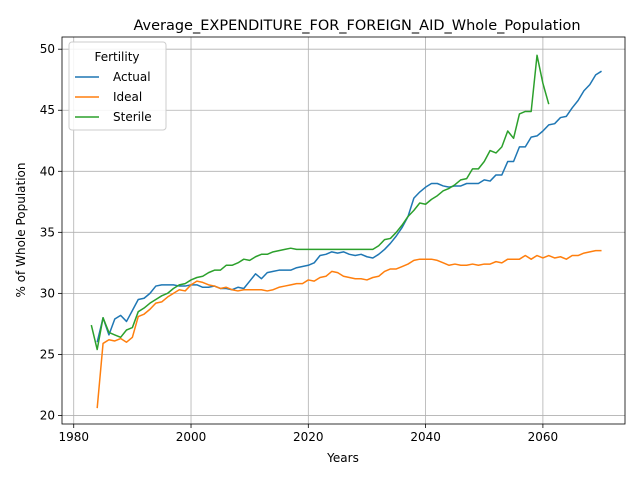  I want to click on y-tick-label: 30, so click(47, 293).